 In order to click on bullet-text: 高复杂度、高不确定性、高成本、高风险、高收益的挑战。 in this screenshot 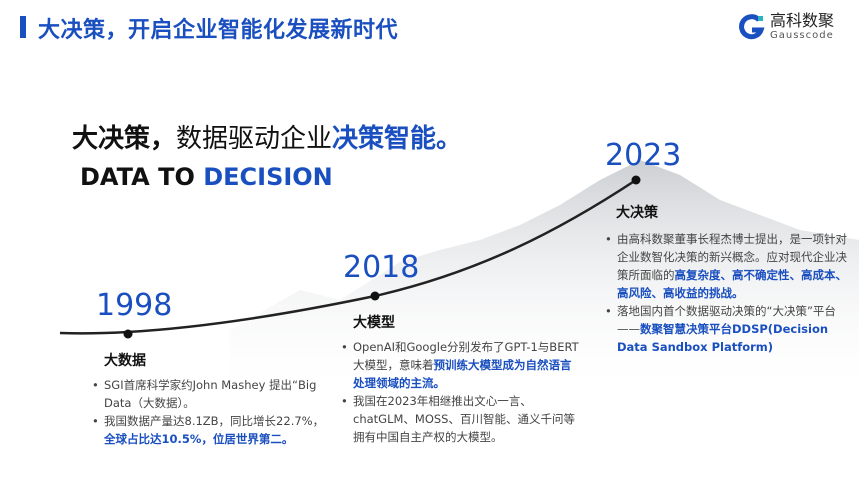, I will do `click(732, 284)`.